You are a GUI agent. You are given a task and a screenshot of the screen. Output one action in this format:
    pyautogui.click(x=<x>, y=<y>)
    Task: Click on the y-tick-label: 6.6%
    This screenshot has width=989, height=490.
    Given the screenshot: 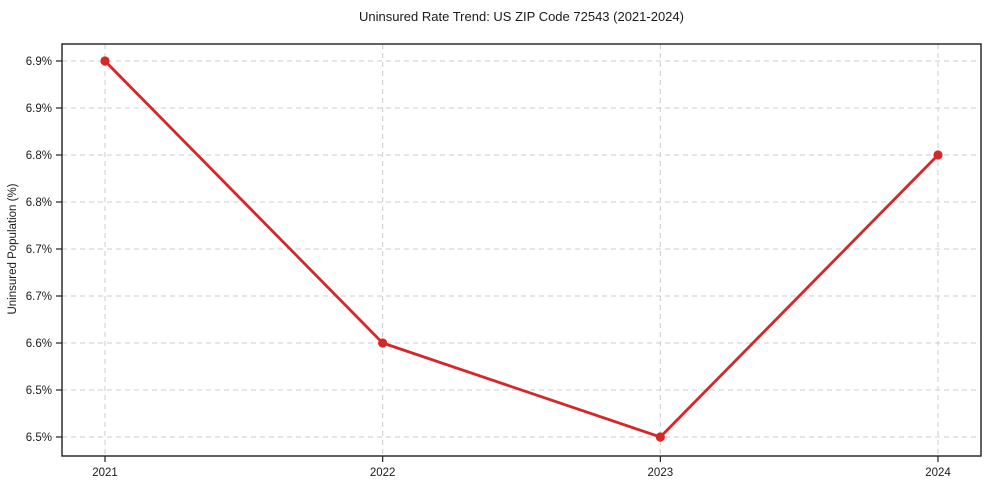 What is the action you would take?
    pyautogui.click(x=39, y=344)
    